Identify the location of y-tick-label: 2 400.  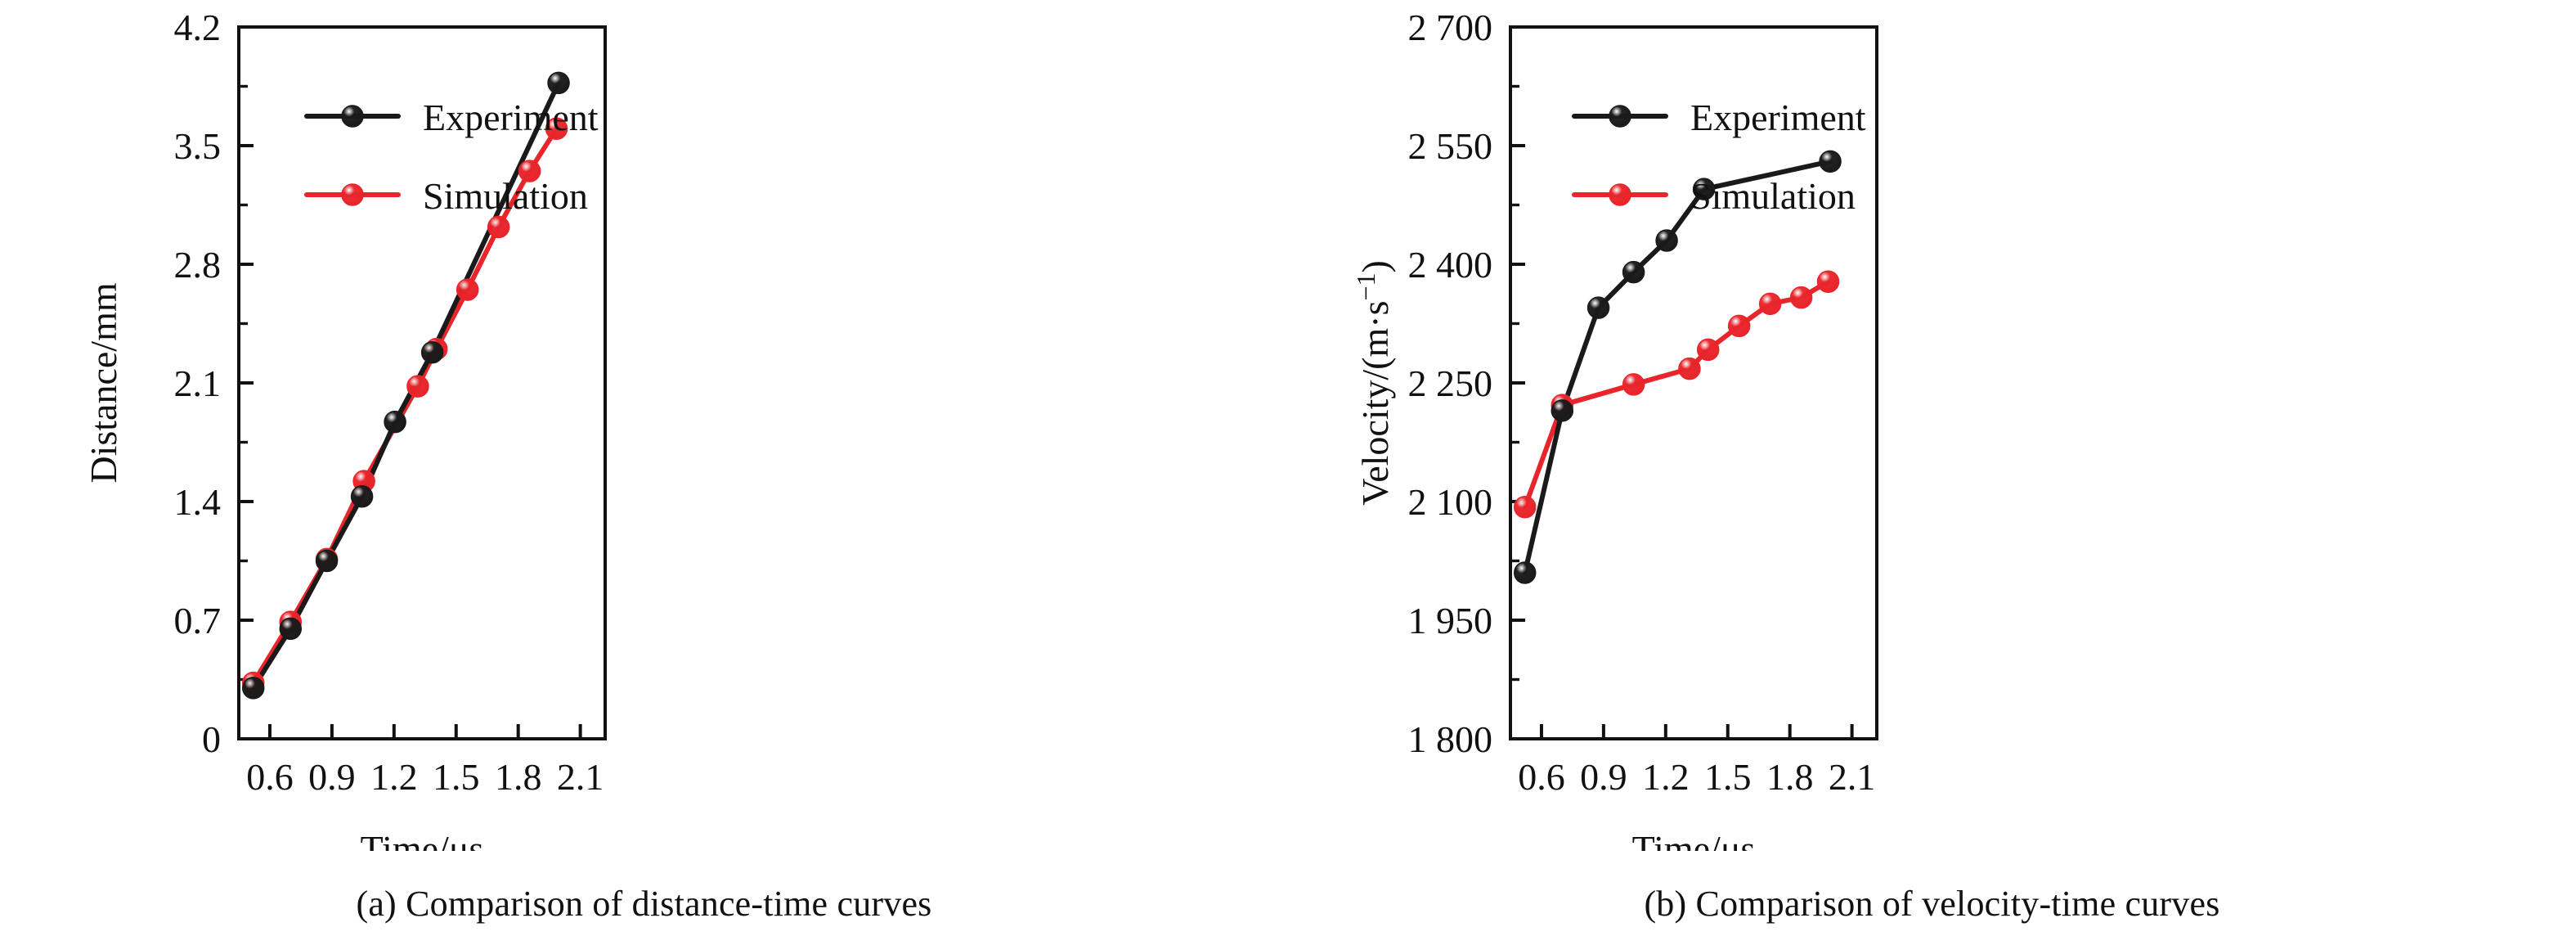
(1450, 265).